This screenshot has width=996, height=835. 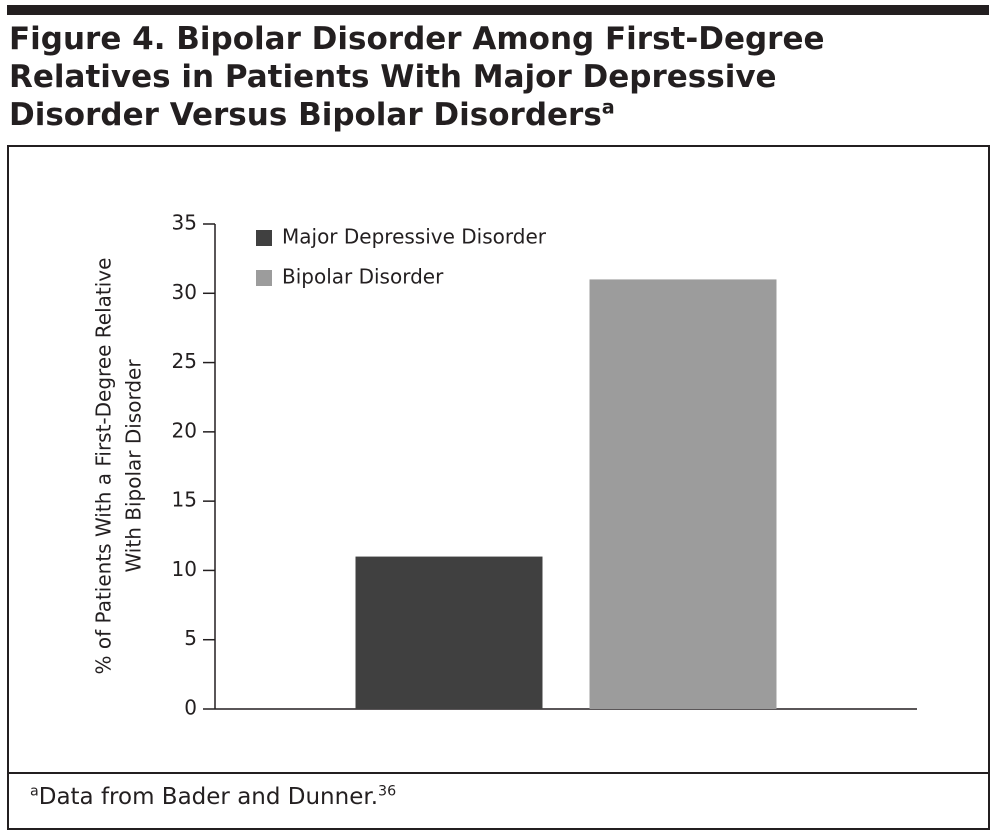 I want to click on y-tick-label: 15, so click(x=184, y=500).